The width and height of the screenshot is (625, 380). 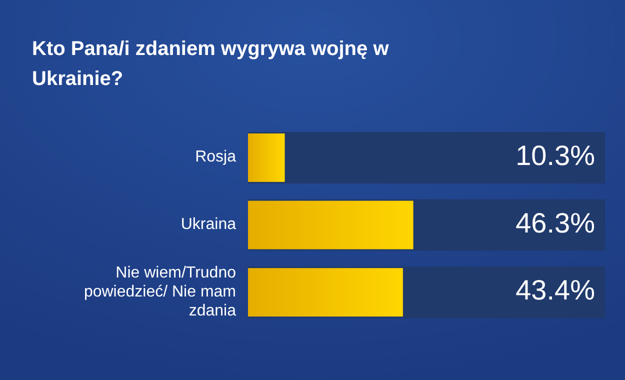 What do you see at coordinates (555, 222) in the screenshot?
I see `data-label: 46.3%` at bounding box center [555, 222].